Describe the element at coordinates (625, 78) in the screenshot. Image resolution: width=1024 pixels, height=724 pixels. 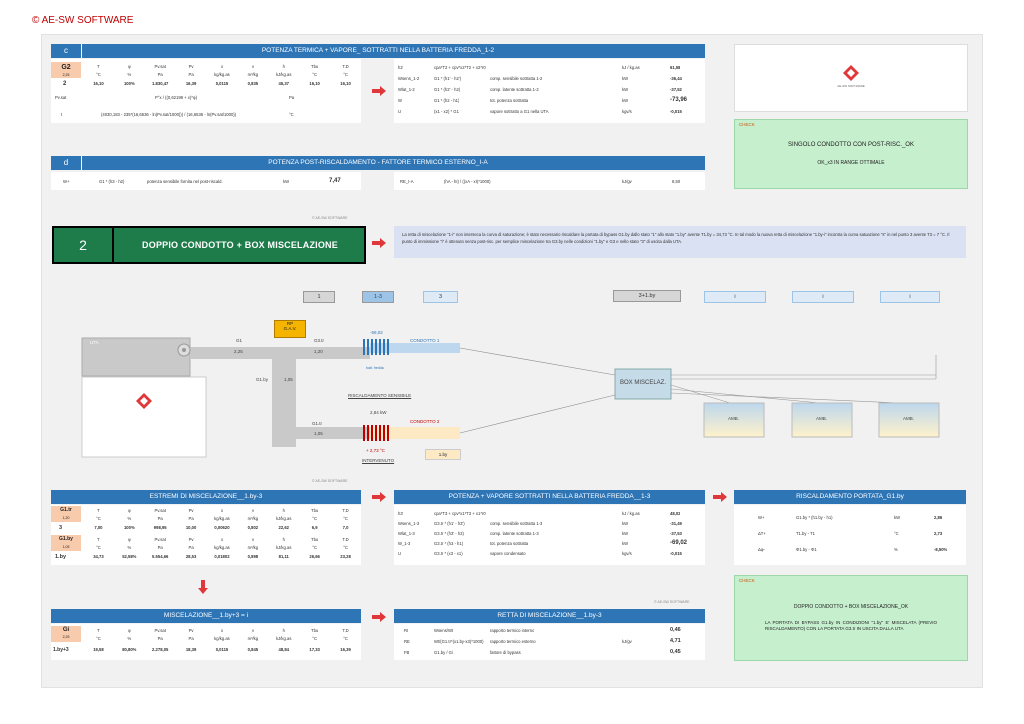
I see `cell-unit: kW` at that location.